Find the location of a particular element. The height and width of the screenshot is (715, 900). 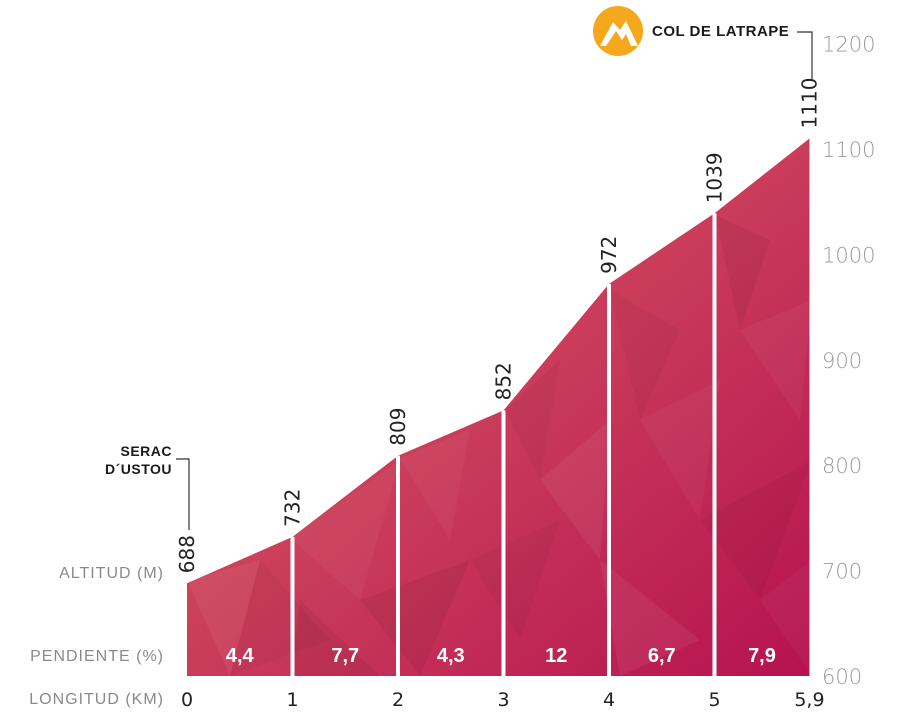

length-row-label: LONGITUD (KM) is located at coordinates (96, 699).